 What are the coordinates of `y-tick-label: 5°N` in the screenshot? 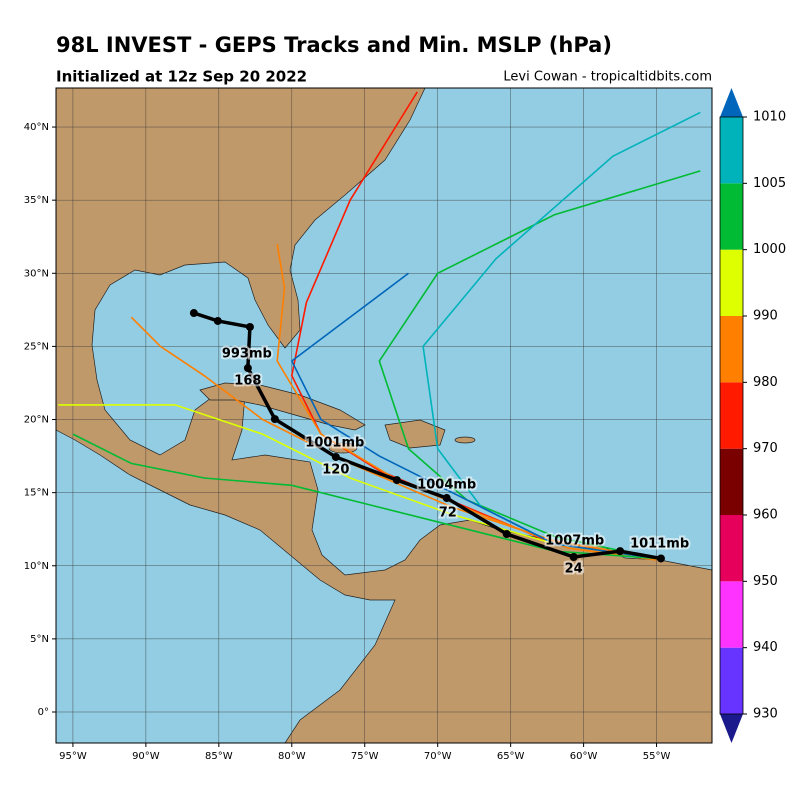 It's located at (39, 639).